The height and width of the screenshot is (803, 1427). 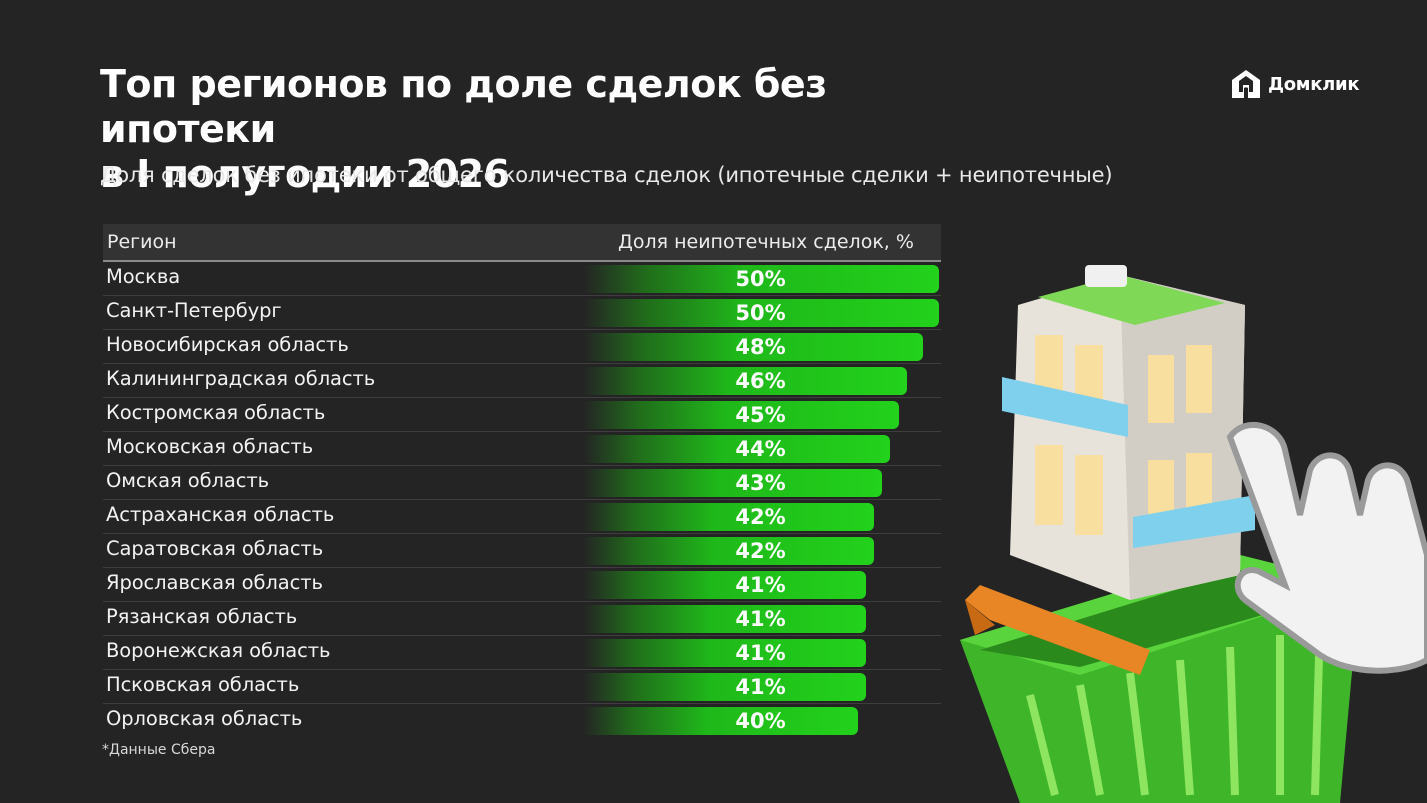 What do you see at coordinates (522, 347) in the screenshot?
I see `table-row: Новосибирская область 48%` at bounding box center [522, 347].